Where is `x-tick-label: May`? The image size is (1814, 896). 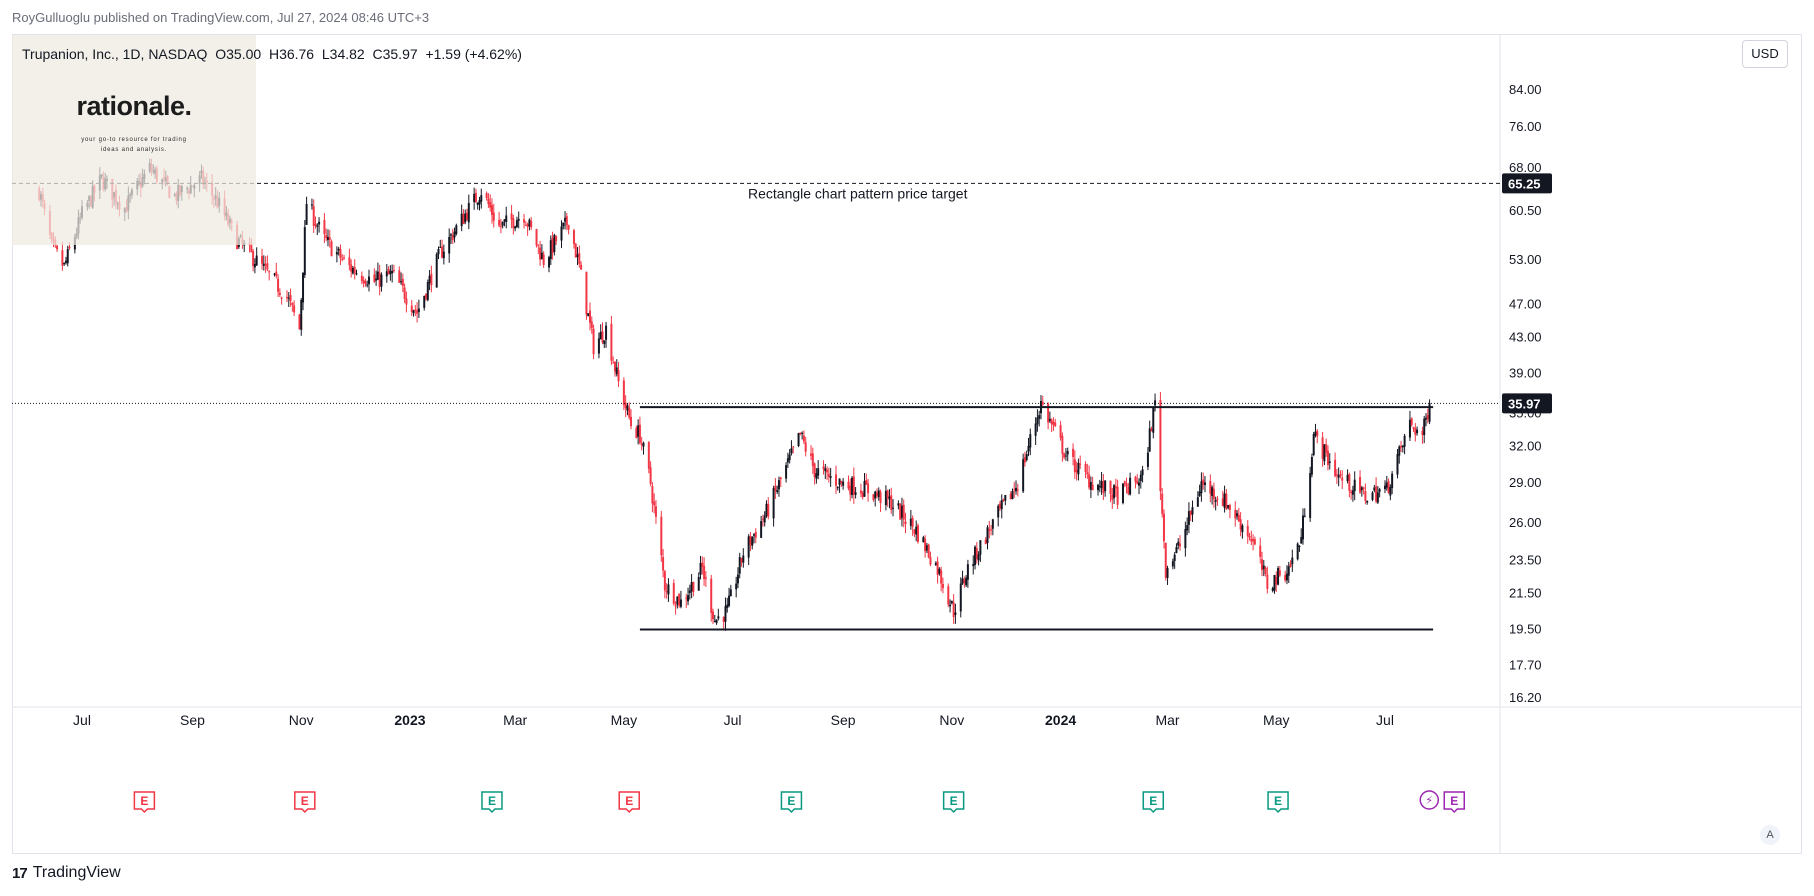
x-tick-label: May is located at coordinates (1276, 720).